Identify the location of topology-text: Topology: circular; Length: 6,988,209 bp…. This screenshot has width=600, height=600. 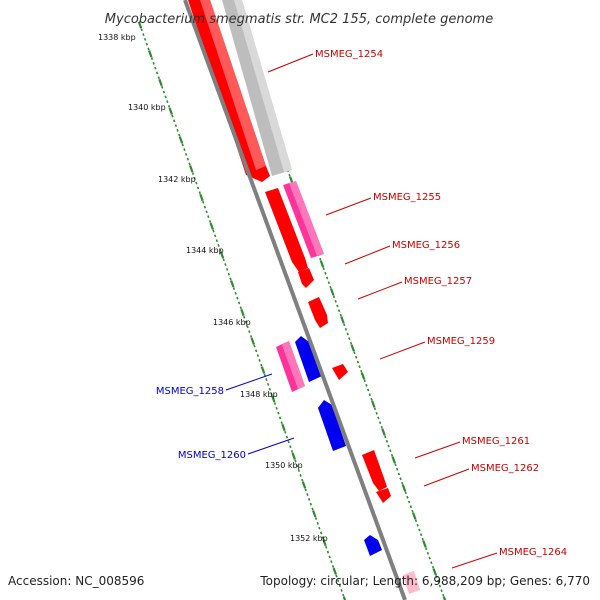
(425, 581).